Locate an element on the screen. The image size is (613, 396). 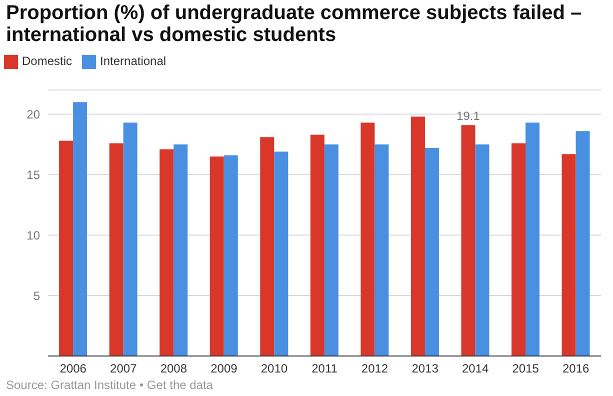
x-tick-label: 2007 is located at coordinates (124, 369).